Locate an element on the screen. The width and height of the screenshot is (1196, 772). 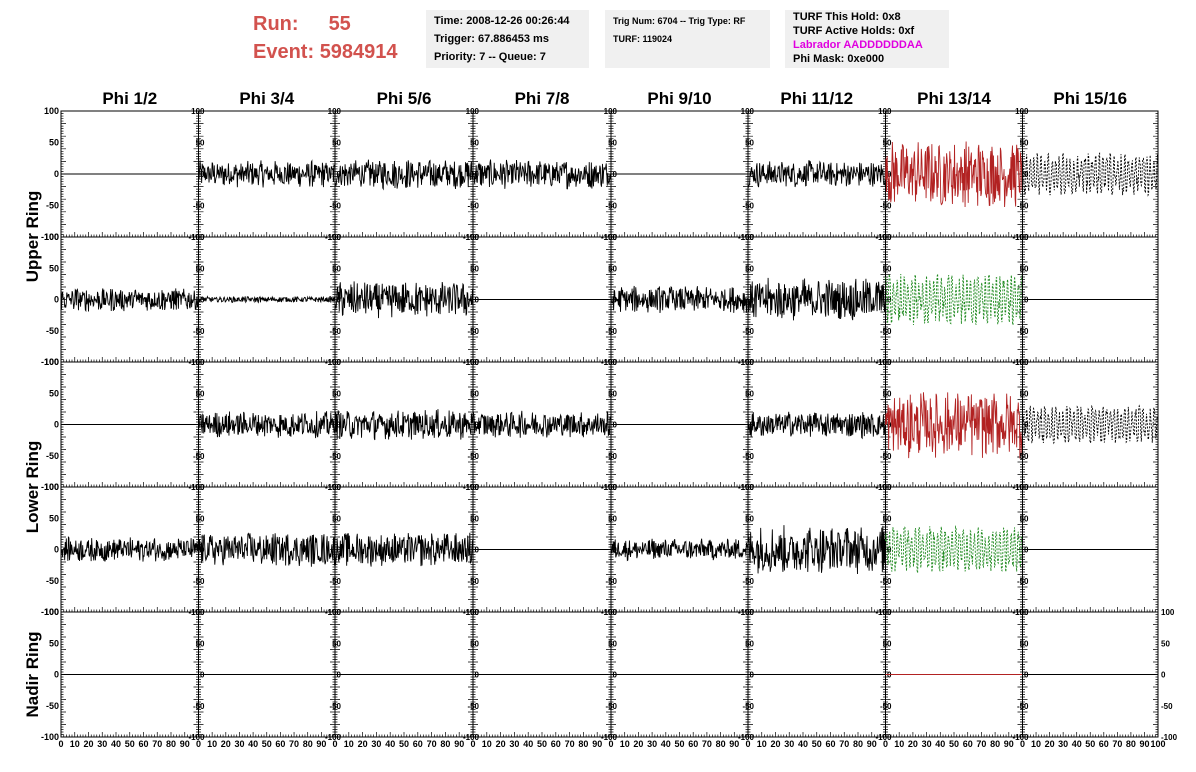
event-line: Event: 5984914 is located at coordinates (325, 52).